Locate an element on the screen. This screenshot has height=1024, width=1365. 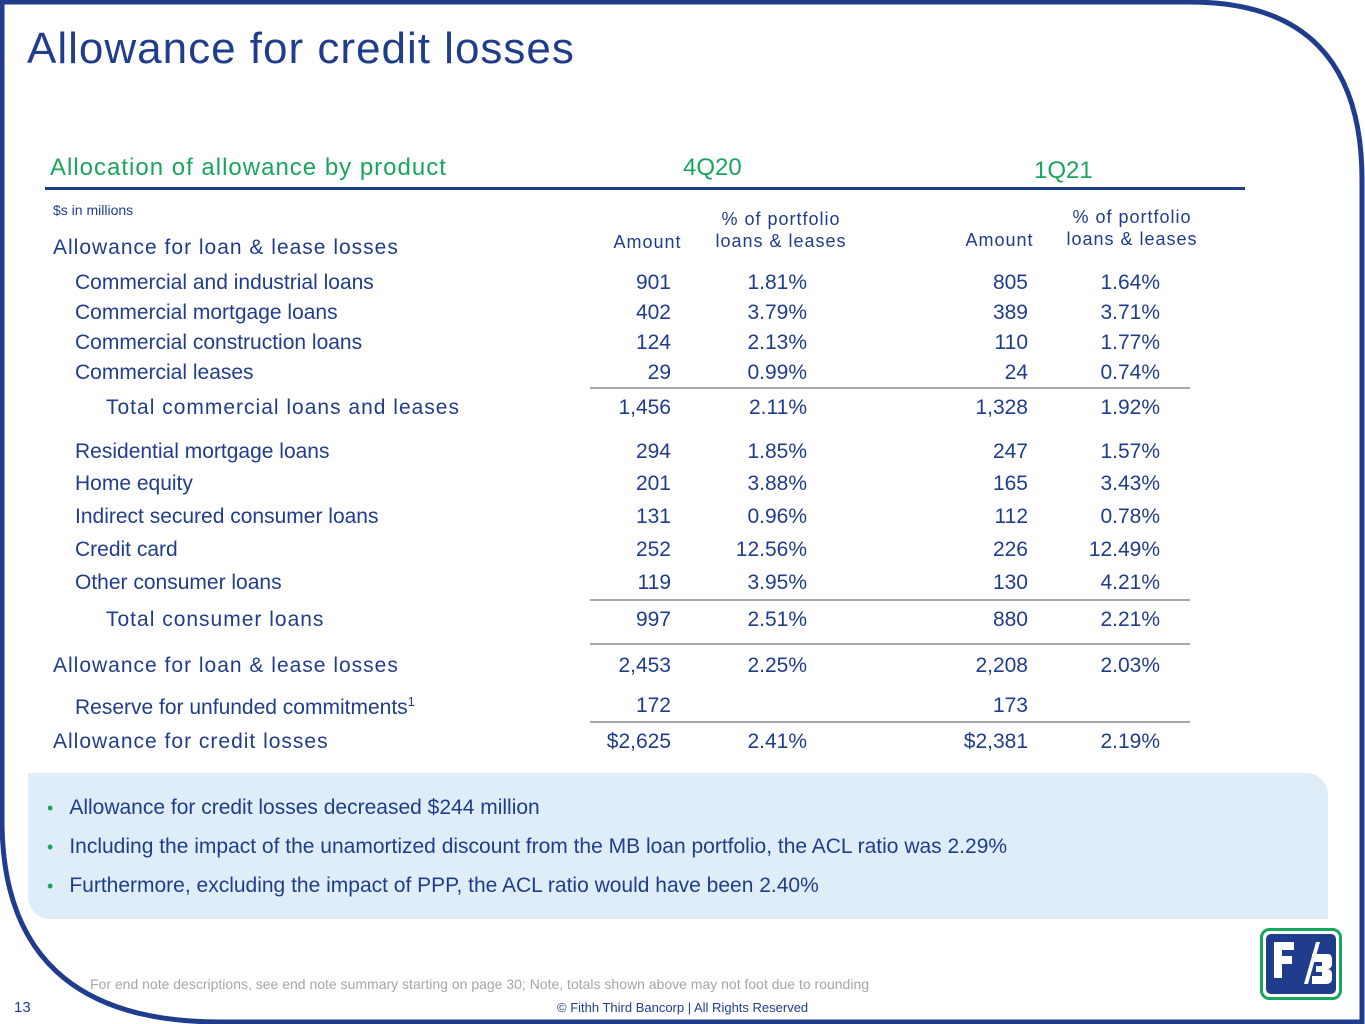
row-label: Other consumer loans is located at coordinates (178, 582).